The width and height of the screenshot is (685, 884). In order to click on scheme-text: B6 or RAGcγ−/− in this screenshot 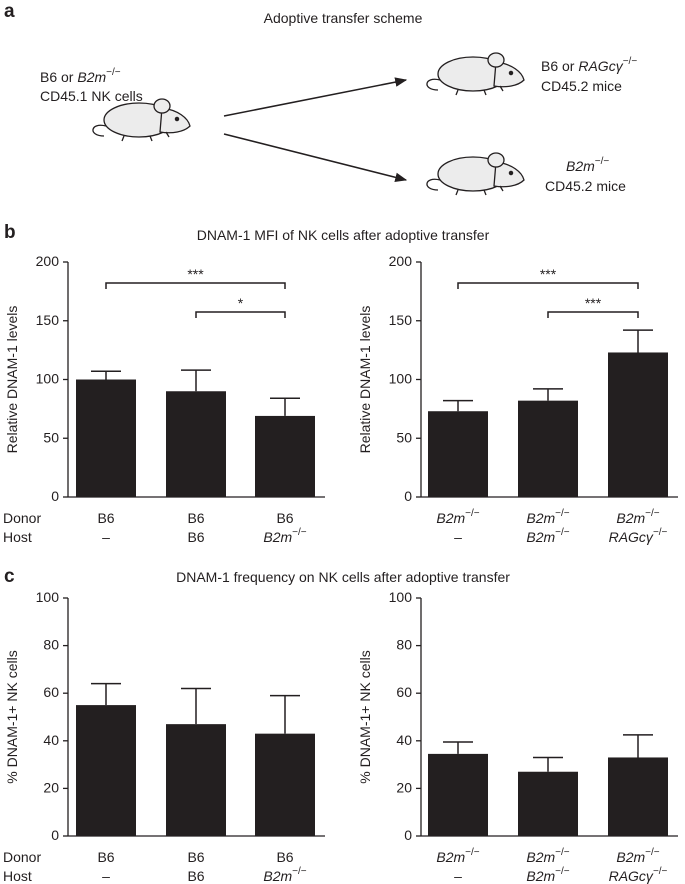, I will do `click(589, 65)`.